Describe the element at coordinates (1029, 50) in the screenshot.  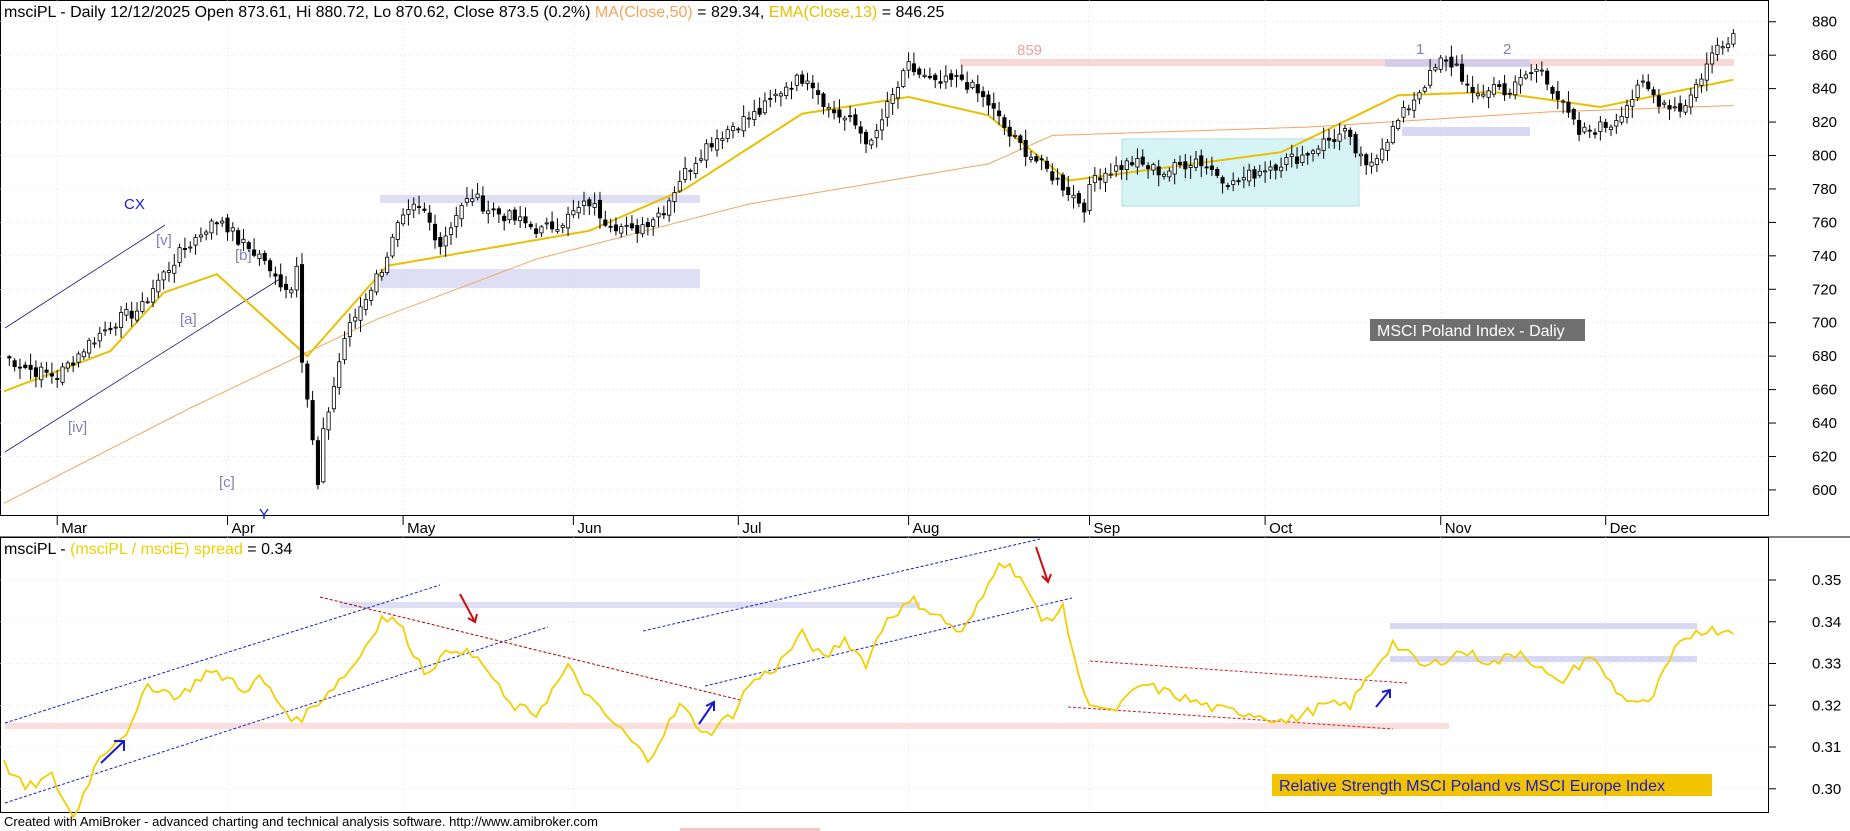
I see `level-label-859: 859` at that location.